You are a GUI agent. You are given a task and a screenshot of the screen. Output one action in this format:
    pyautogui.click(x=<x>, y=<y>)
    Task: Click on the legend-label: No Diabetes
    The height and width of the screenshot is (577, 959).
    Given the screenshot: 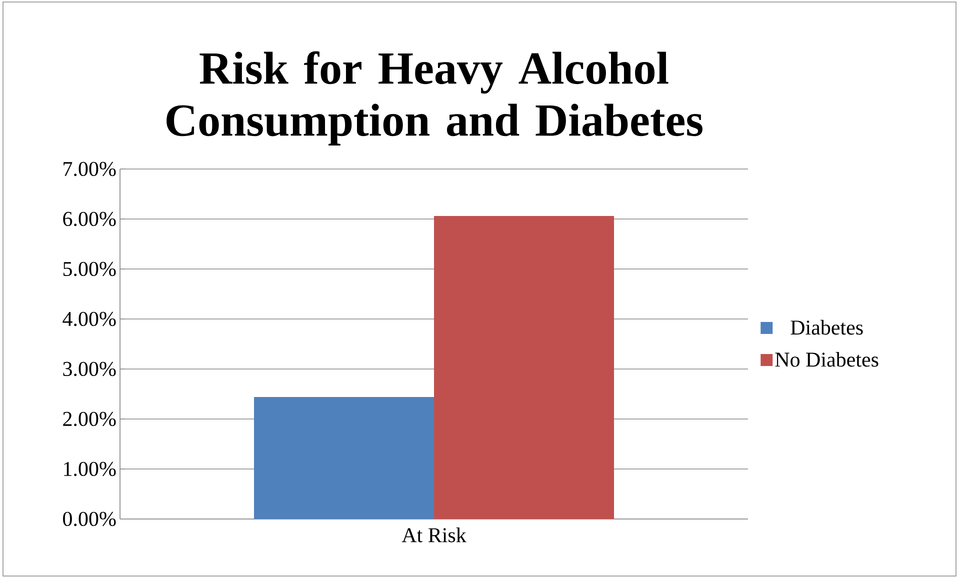 What is the action you would take?
    pyautogui.click(x=826, y=359)
    